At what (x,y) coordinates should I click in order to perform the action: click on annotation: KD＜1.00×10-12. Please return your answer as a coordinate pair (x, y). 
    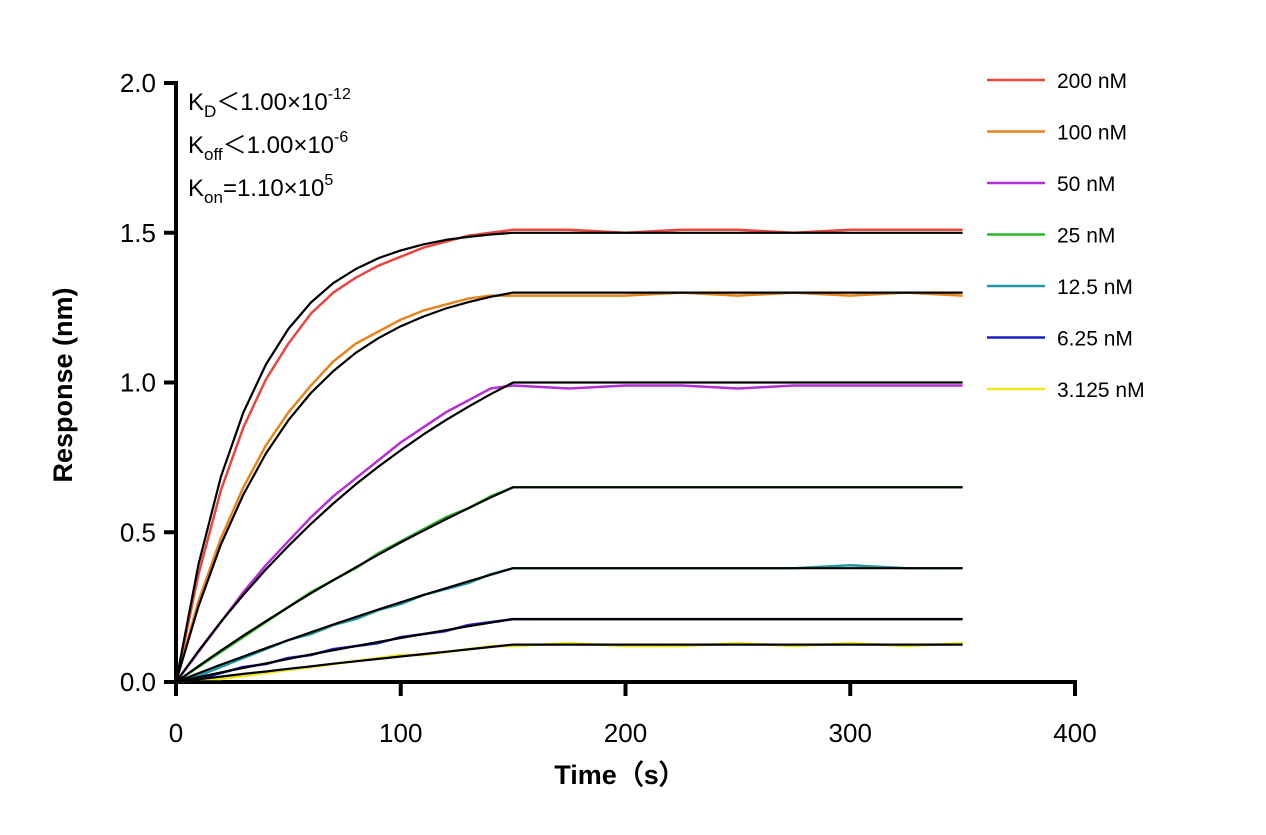
    Looking at the image, I should click on (269, 103).